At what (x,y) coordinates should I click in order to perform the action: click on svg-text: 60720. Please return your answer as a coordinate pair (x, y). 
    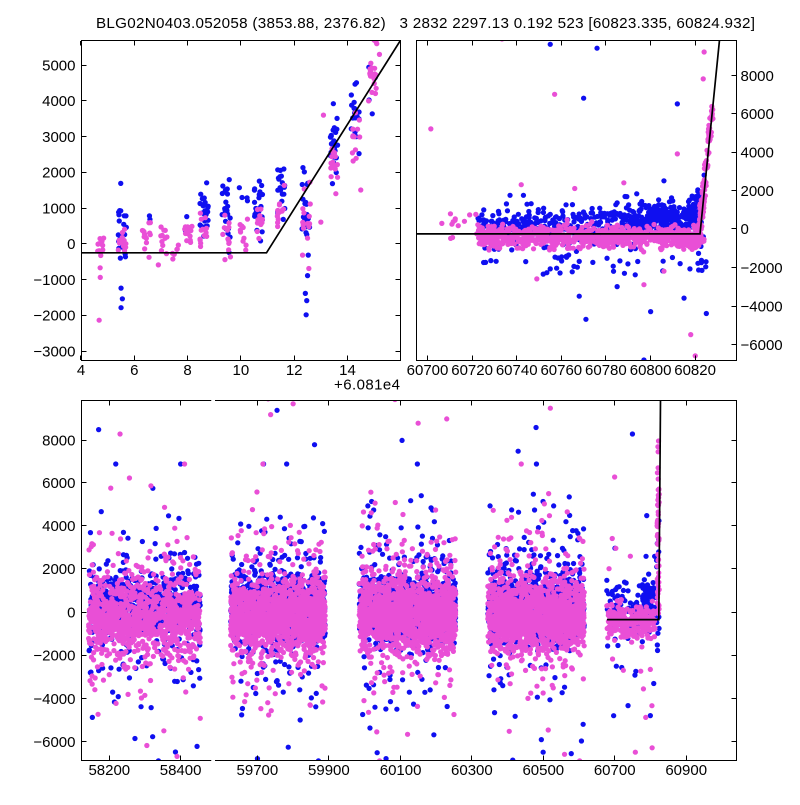
    Looking at the image, I should click on (472, 370).